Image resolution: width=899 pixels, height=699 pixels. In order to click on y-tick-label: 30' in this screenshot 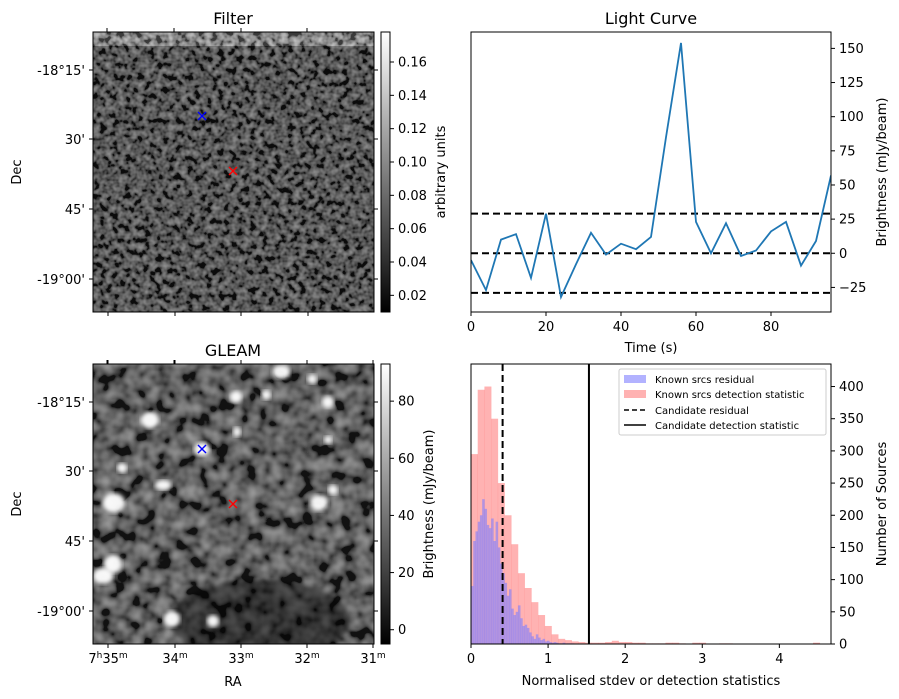, I will do `click(75, 472)`.